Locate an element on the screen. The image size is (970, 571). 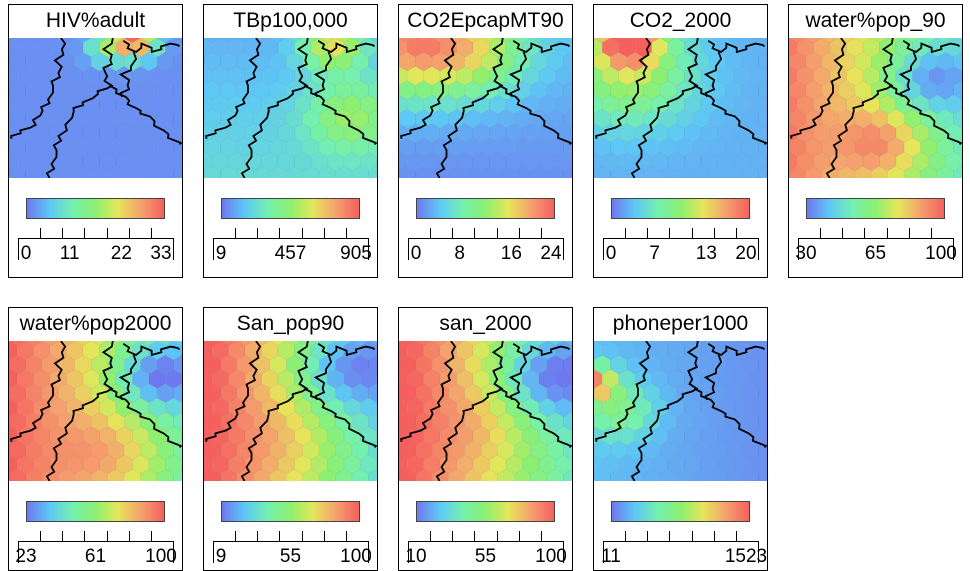
tick-label: 9 is located at coordinates (221, 253).